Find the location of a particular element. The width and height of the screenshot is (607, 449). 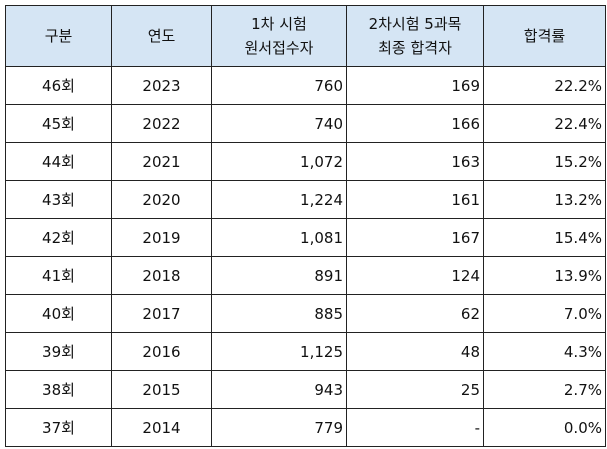

cell-applicants: 1,224 is located at coordinates (279, 199).